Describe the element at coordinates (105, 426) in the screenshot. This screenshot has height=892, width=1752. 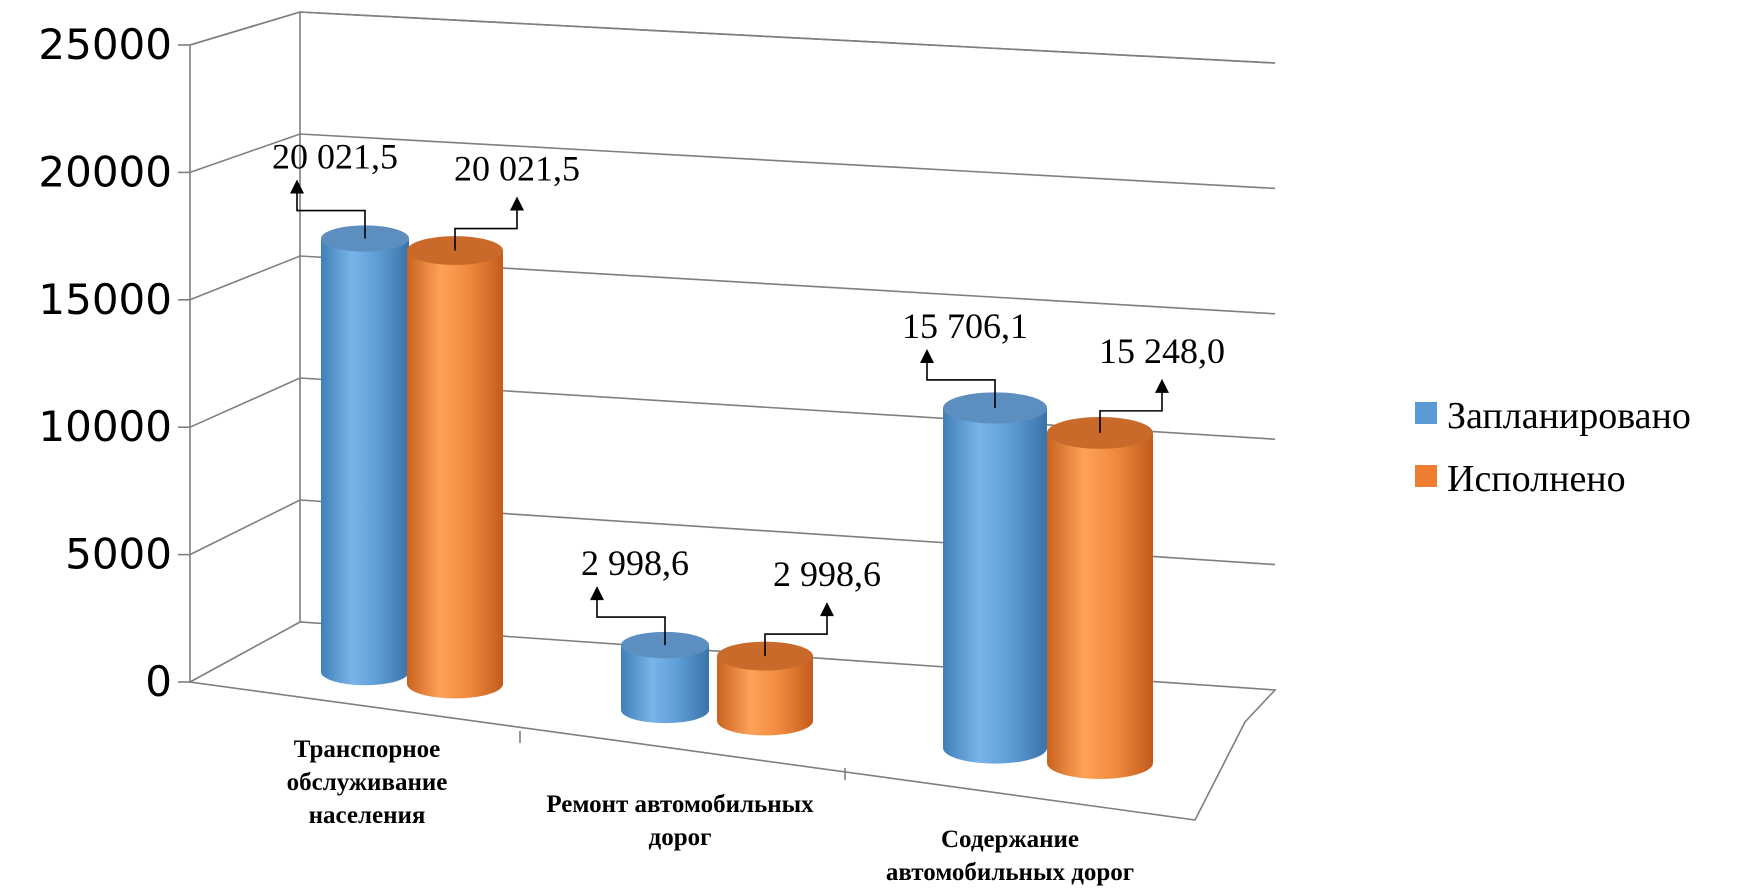
I see `y-tick-label: 10000` at that location.